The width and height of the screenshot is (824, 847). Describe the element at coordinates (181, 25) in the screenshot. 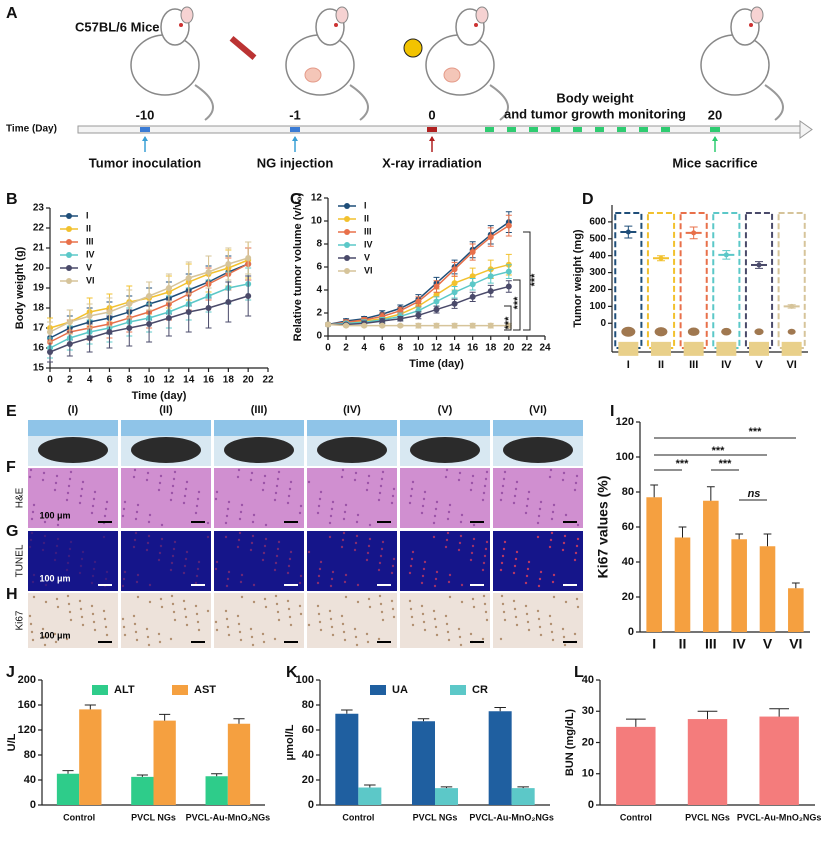

I see `mouse-eye` at that location.